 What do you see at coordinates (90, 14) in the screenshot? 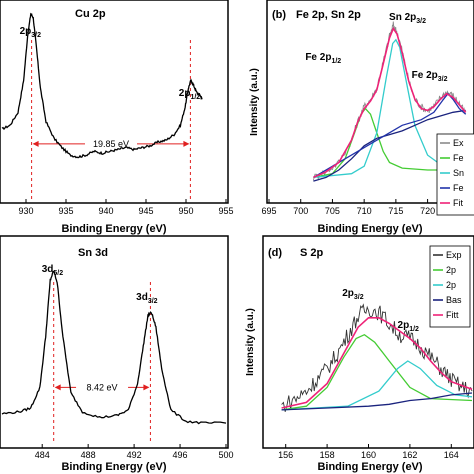
I see `chart-title: Cu 2p` at bounding box center [90, 14].